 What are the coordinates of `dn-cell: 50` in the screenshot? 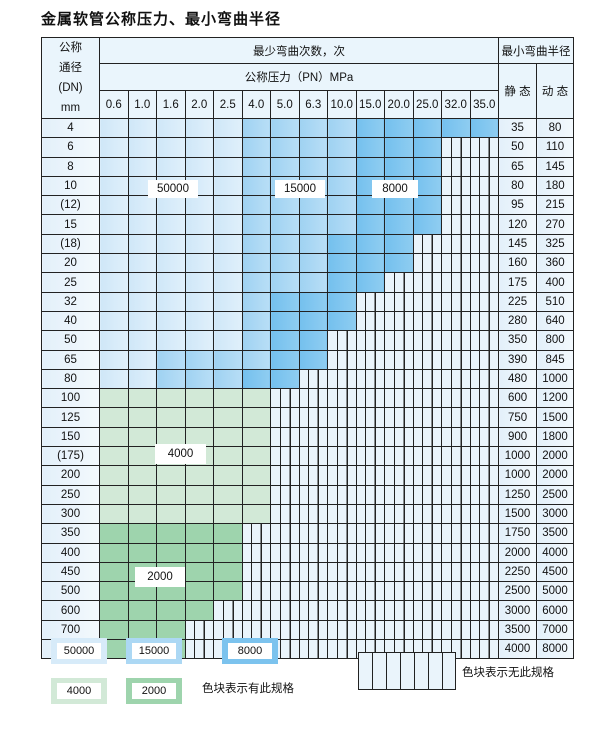 It's located at (70, 340).